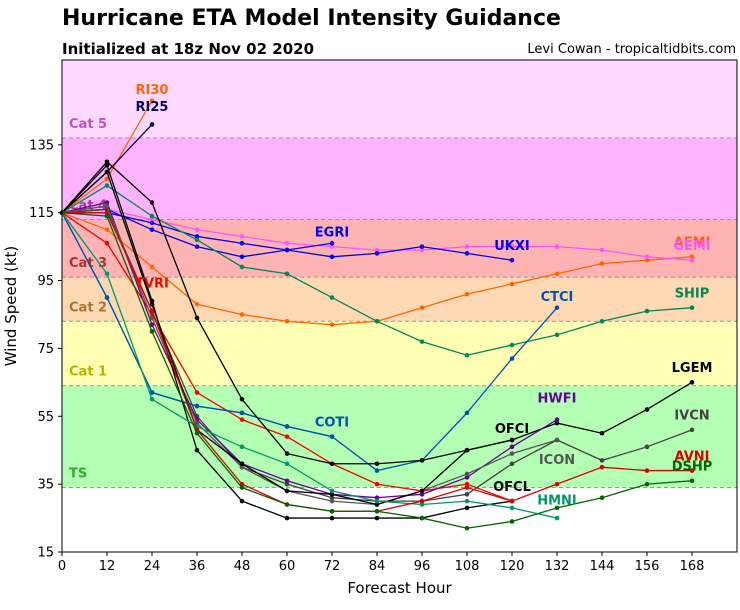  What do you see at coordinates (88, 263) in the screenshot?
I see `category-label: Cat 3` at bounding box center [88, 263].